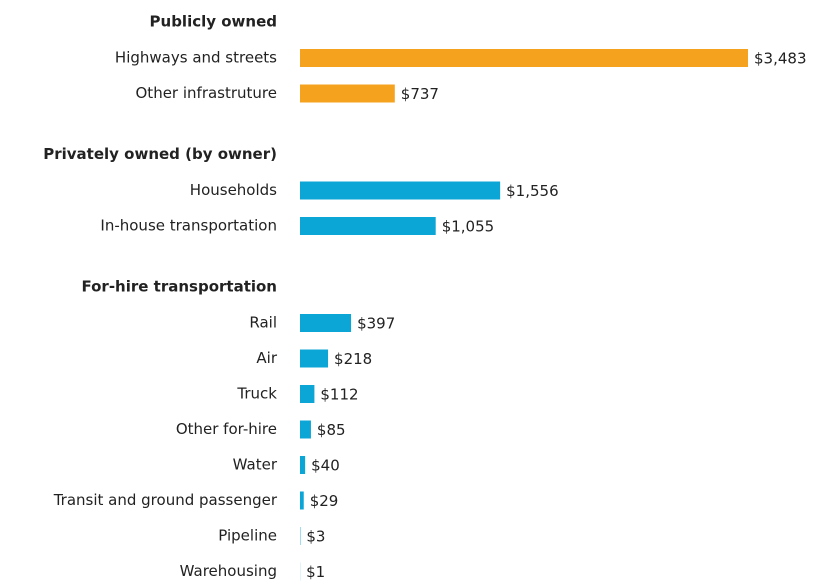 This screenshot has height=586, width=816. Describe the element at coordinates (179, 287) in the screenshot. I see `group-header: For-hire transportation` at that location.